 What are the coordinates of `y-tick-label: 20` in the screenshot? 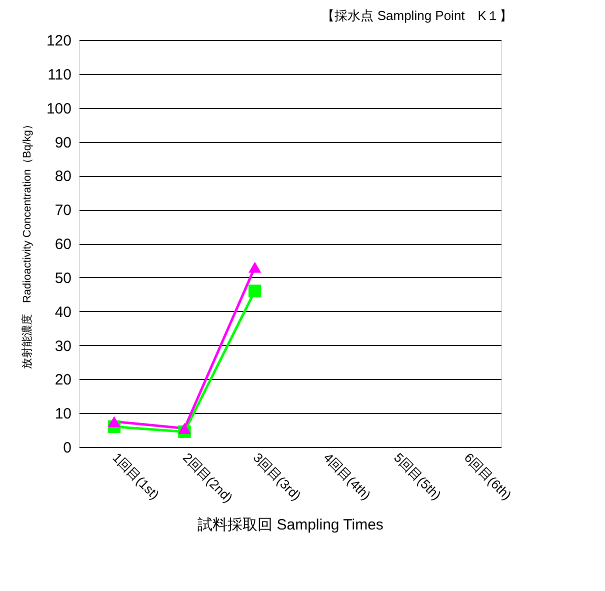 It's located at (63, 380).